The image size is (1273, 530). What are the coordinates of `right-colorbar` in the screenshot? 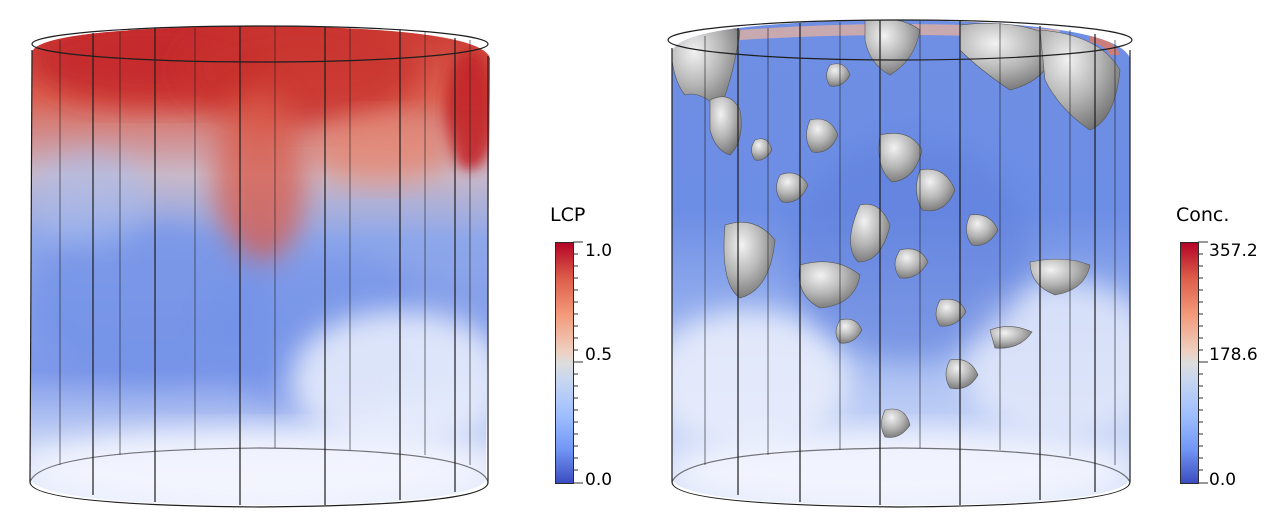 It's located at (1189, 363).